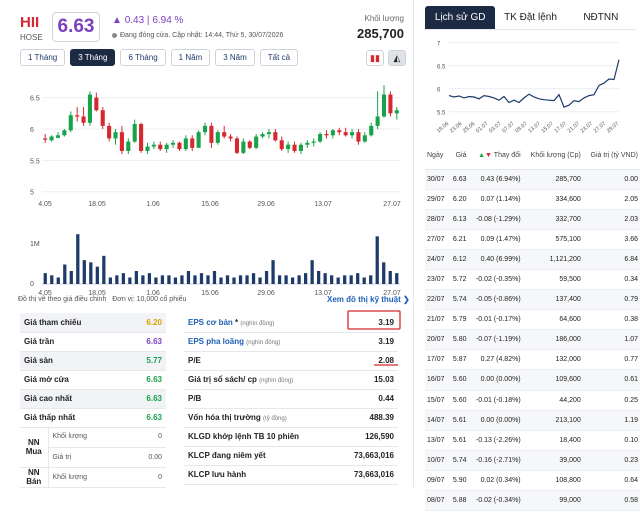 The height and width of the screenshot is (511, 640). What do you see at coordinates (367, 418) in the screenshot?
I see `fundamental-value: 488.39` at bounding box center [367, 418].